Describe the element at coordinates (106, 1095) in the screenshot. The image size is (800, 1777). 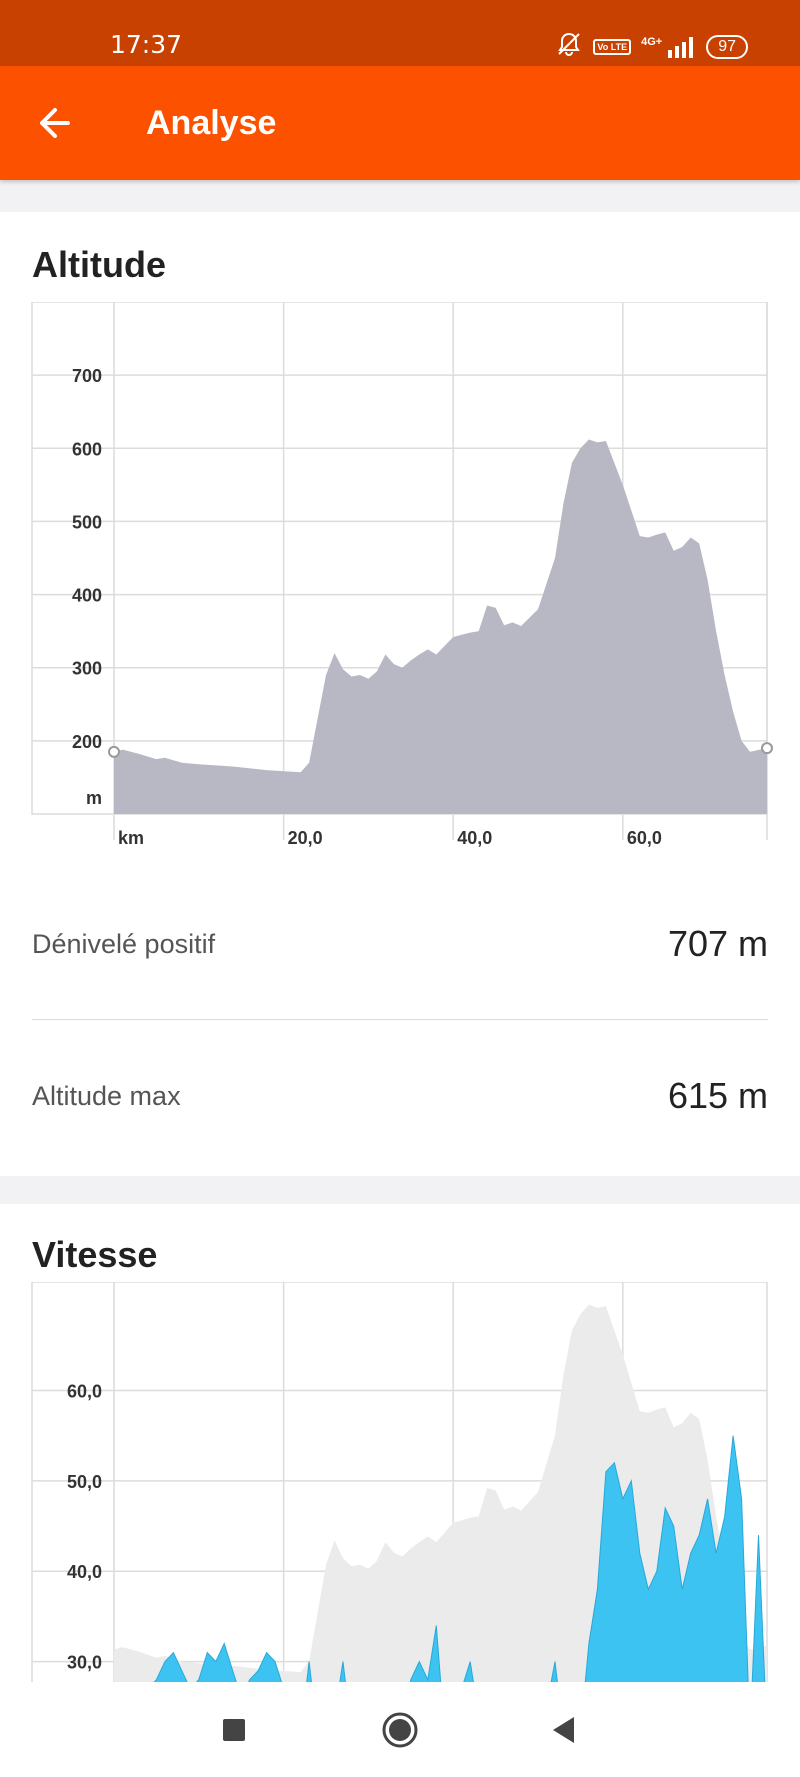
I see `stat-label: Altitude max` at that location.